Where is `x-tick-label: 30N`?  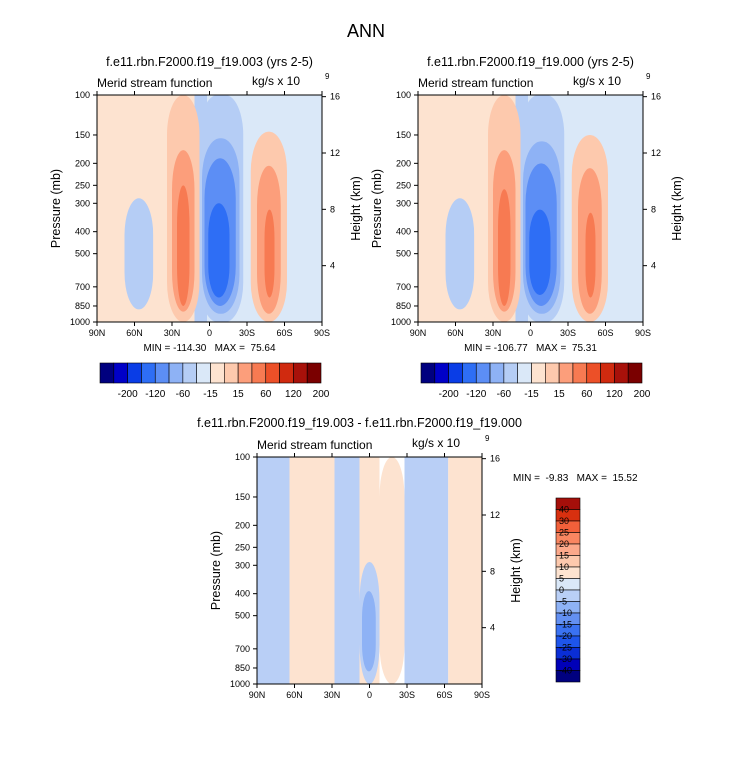 x-tick-label: 30N is located at coordinates (493, 333).